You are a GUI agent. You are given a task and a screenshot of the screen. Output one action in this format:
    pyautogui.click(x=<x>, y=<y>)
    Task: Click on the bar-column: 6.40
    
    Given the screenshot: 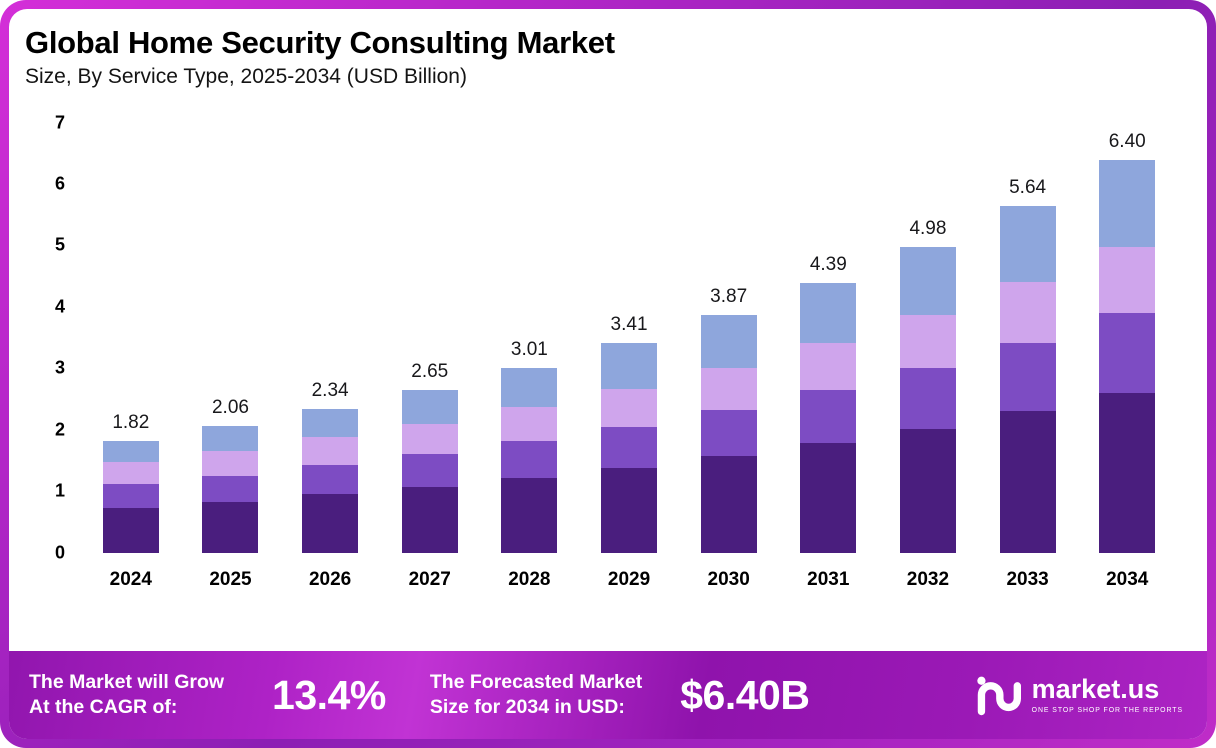 What is the action you would take?
    pyautogui.click(x=1127, y=342)
    